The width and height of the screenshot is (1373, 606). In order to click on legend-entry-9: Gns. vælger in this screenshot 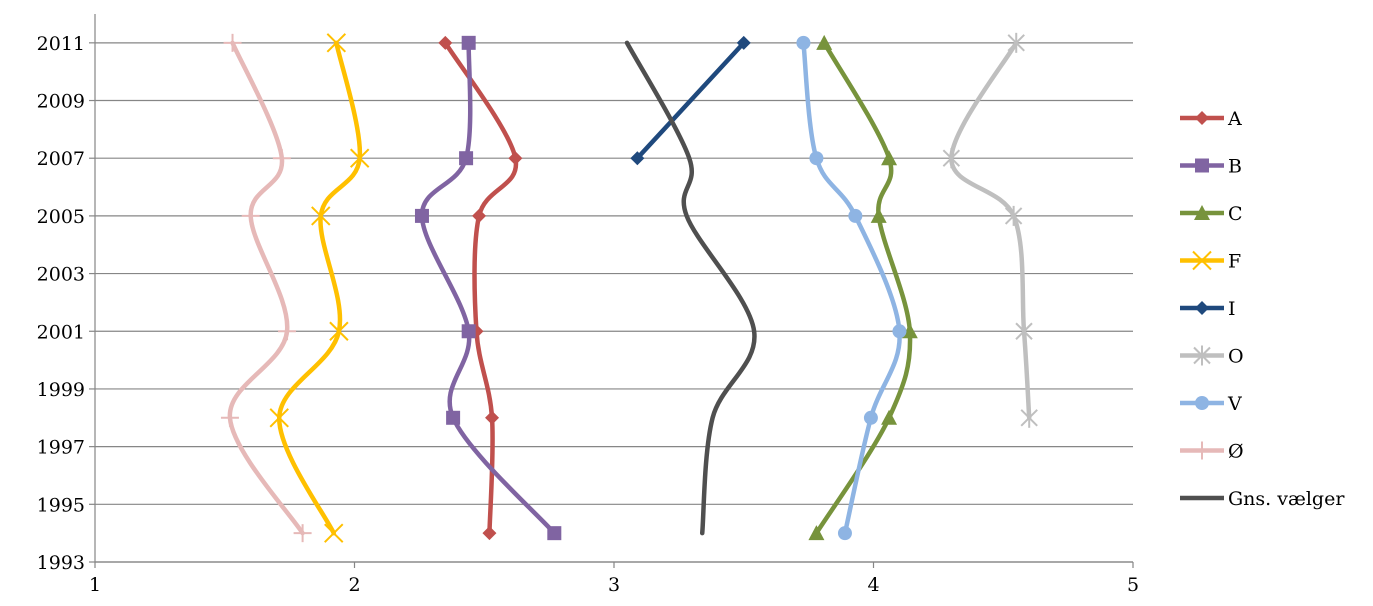, I will do `click(1262, 499)`.